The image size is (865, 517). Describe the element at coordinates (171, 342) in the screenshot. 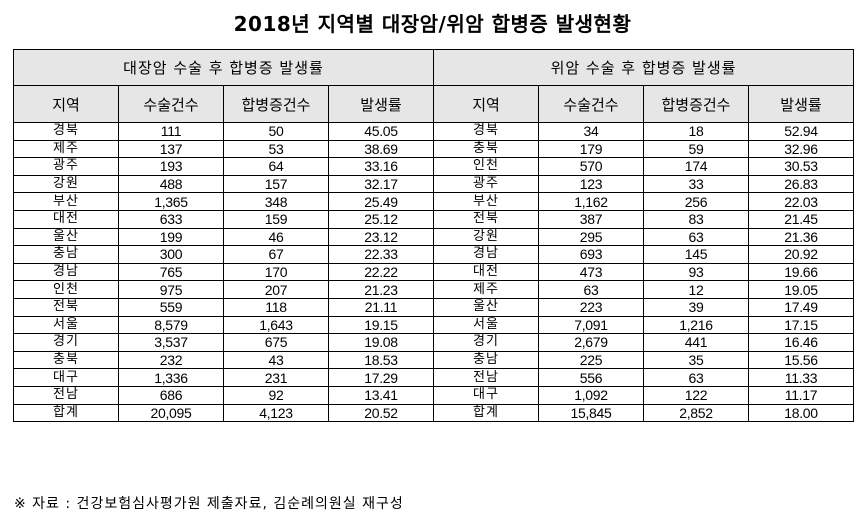

I see `colorectal-surgeries-cell: 3,537` at that location.